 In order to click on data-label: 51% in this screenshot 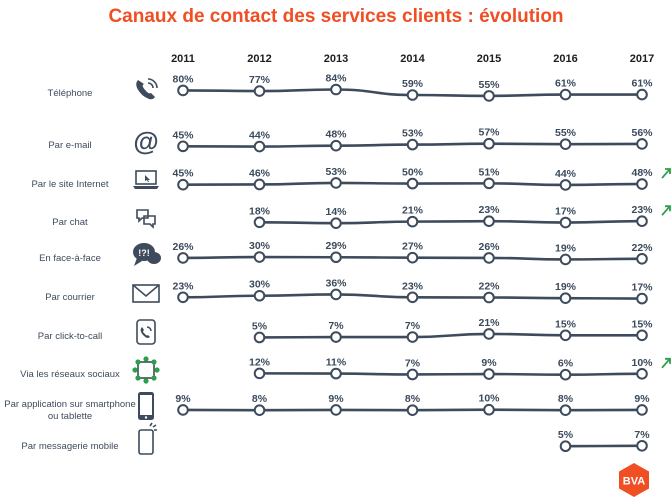, I will do `click(489, 172)`.